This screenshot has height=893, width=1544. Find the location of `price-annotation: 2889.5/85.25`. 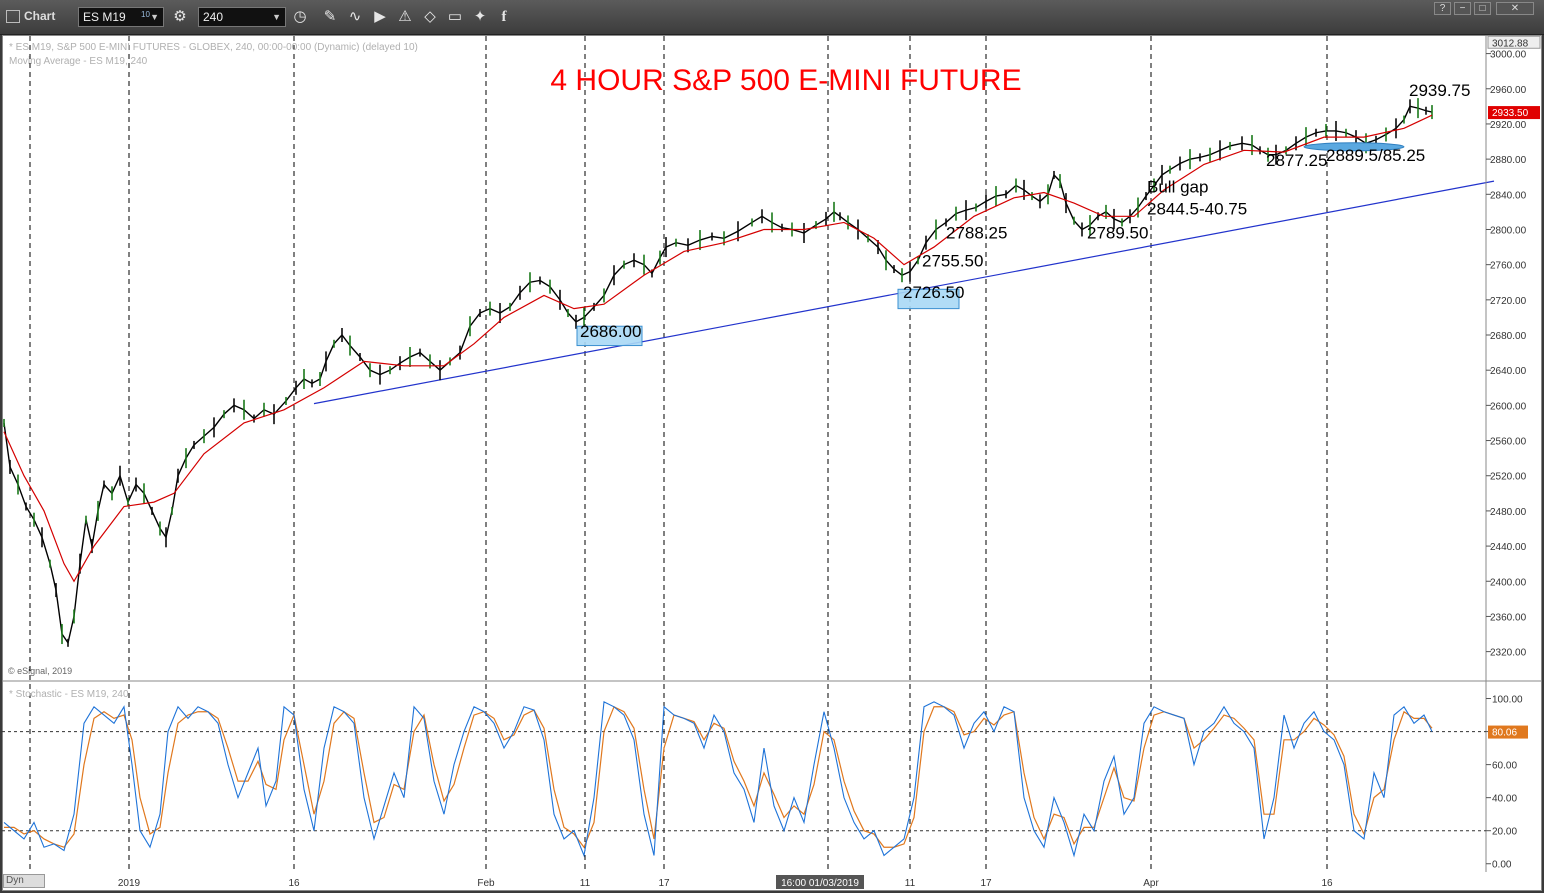

price-annotation: 2889.5/85.25 is located at coordinates (1375, 155).